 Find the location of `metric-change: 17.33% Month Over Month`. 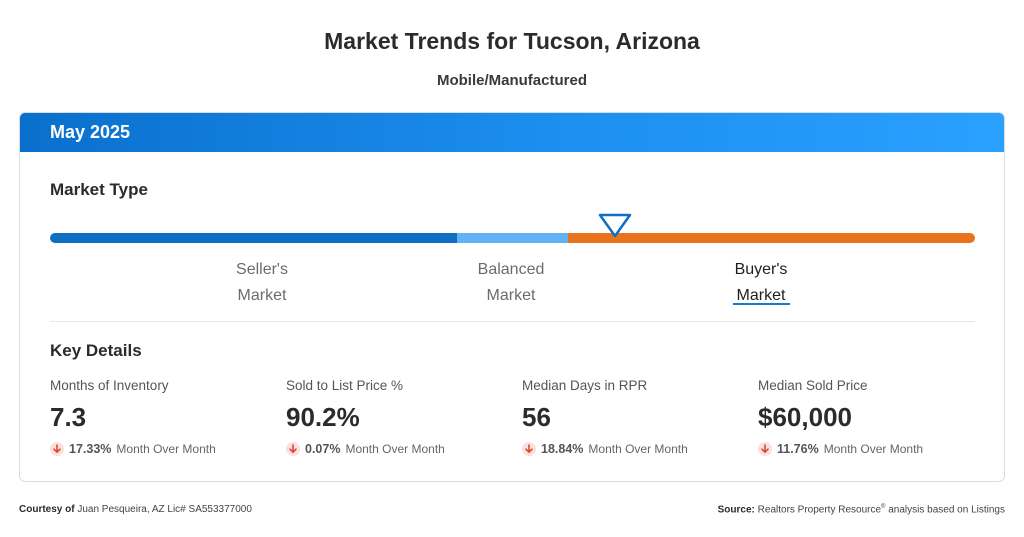

metric-change: 17.33% Month Over Month is located at coordinates (165, 449).